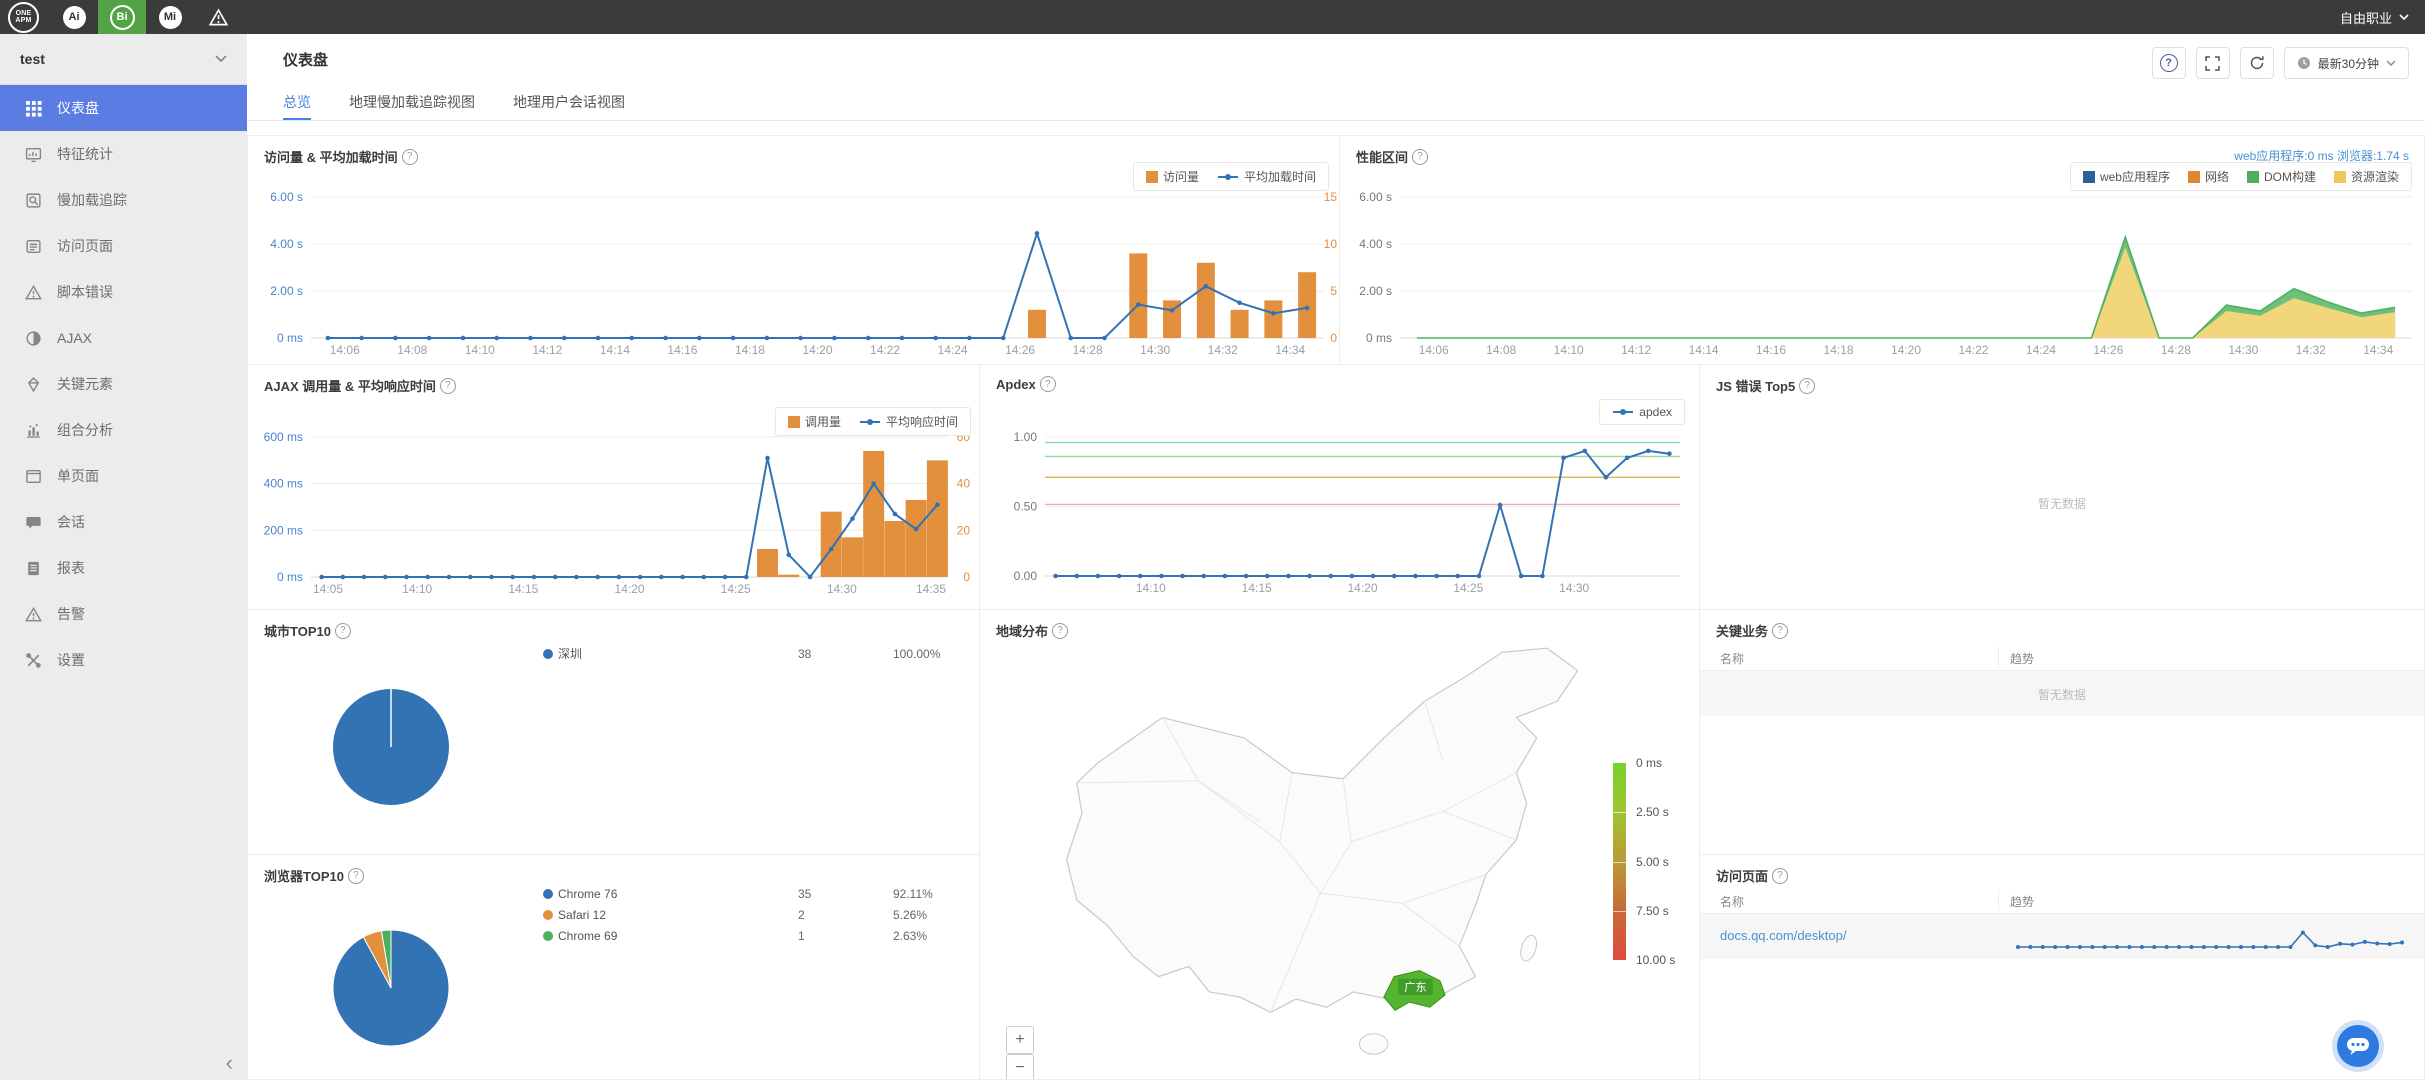  I want to click on chat-support-button, so click(2358, 1046).